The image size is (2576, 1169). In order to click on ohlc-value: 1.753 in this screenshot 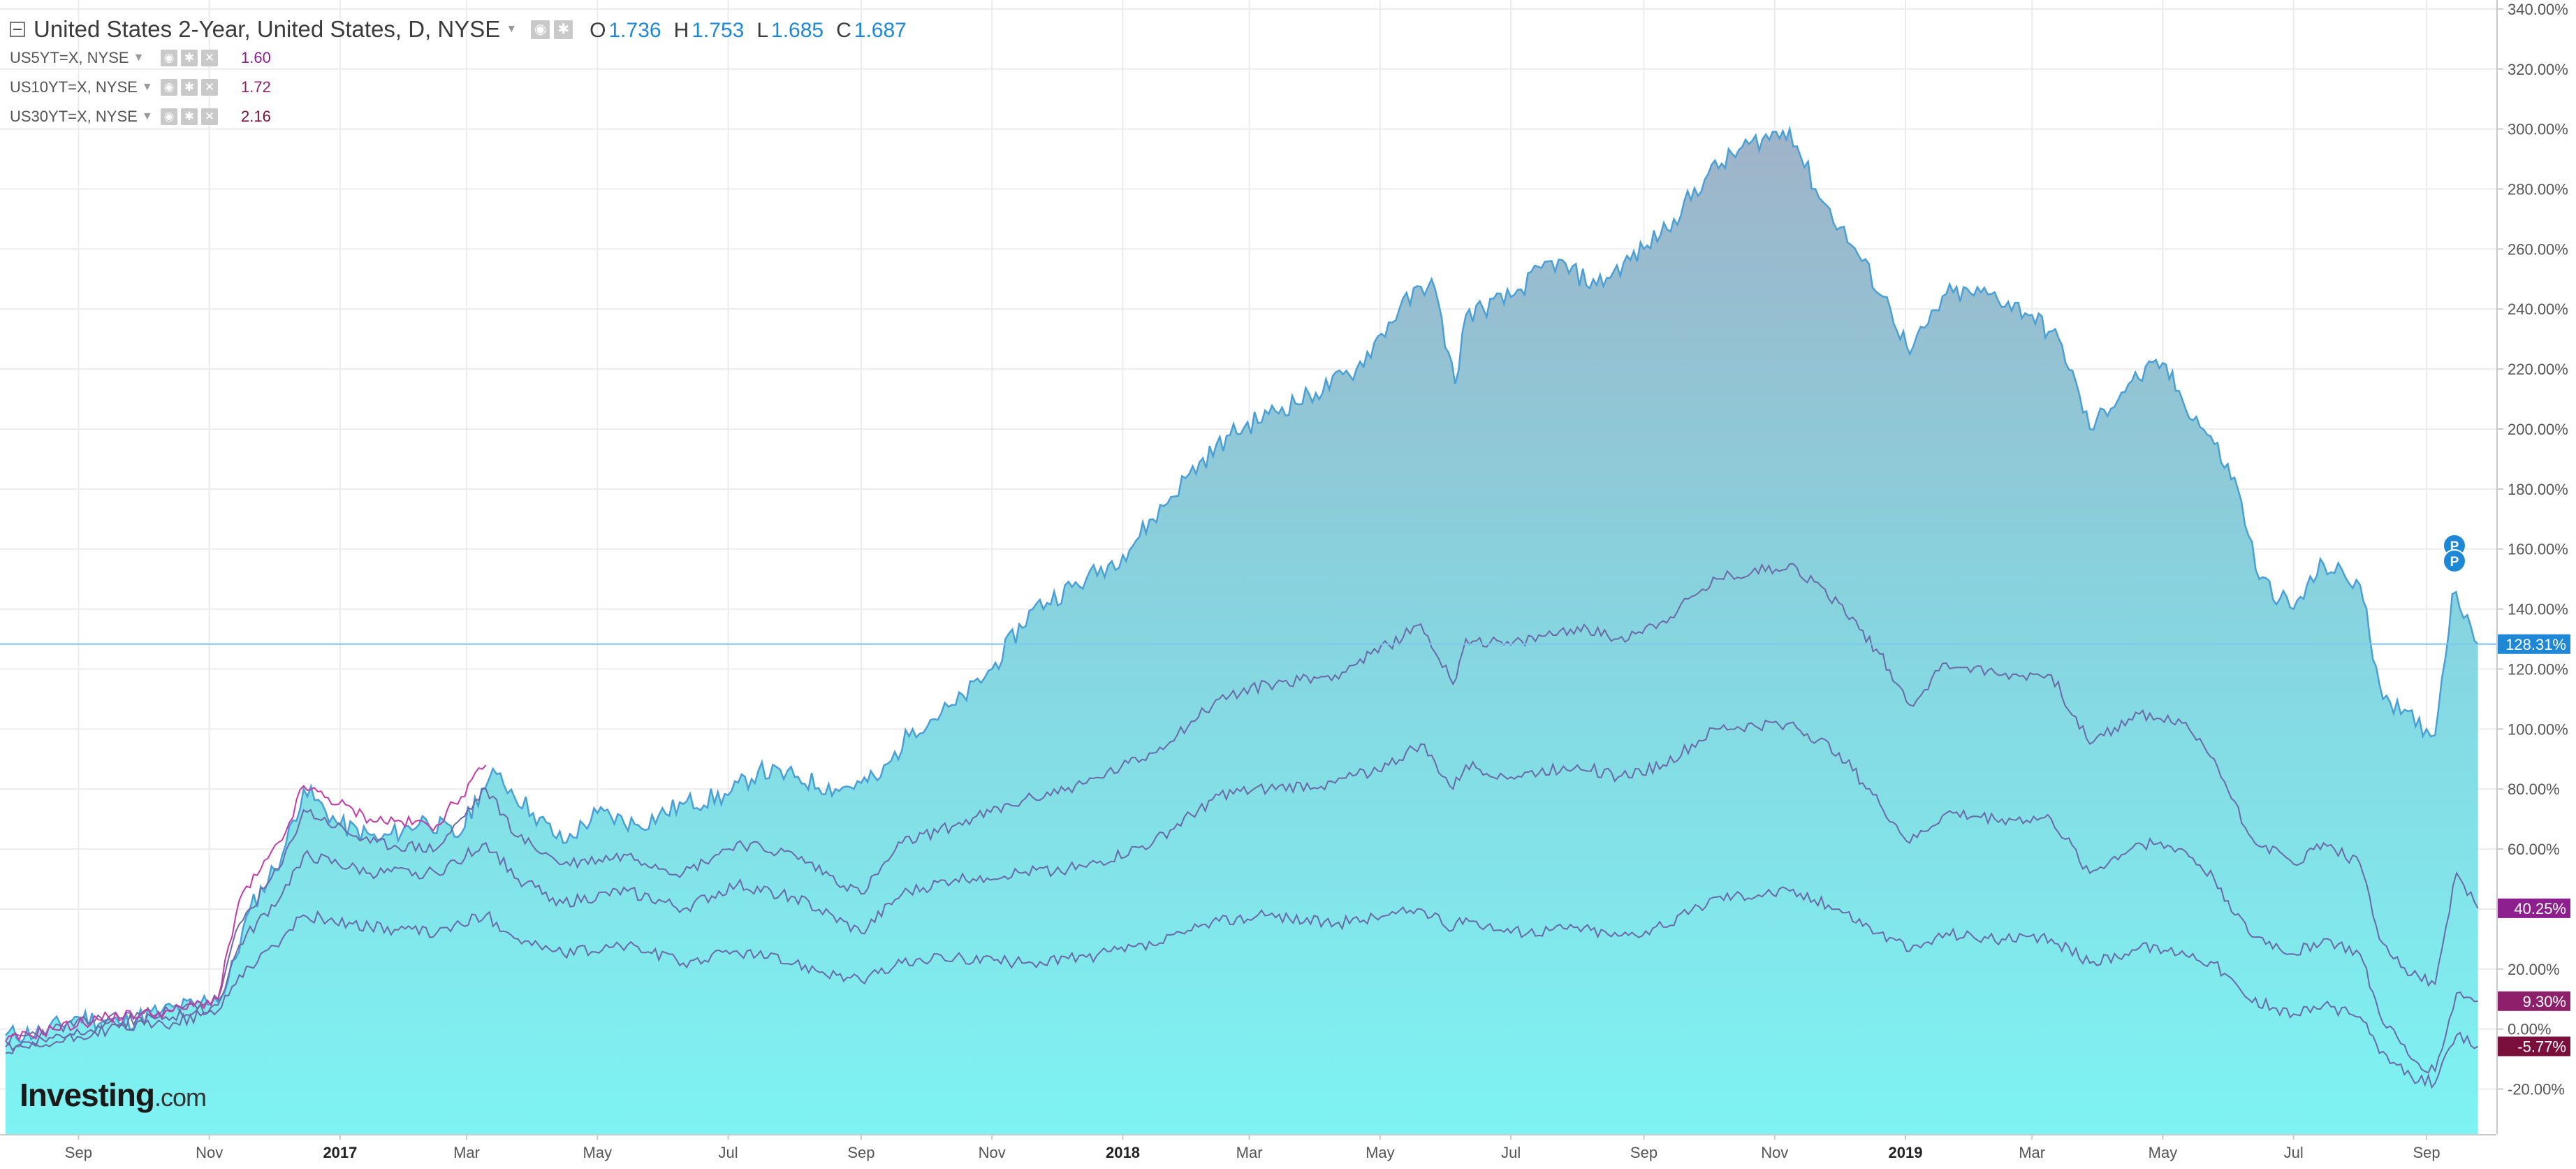, I will do `click(718, 30)`.